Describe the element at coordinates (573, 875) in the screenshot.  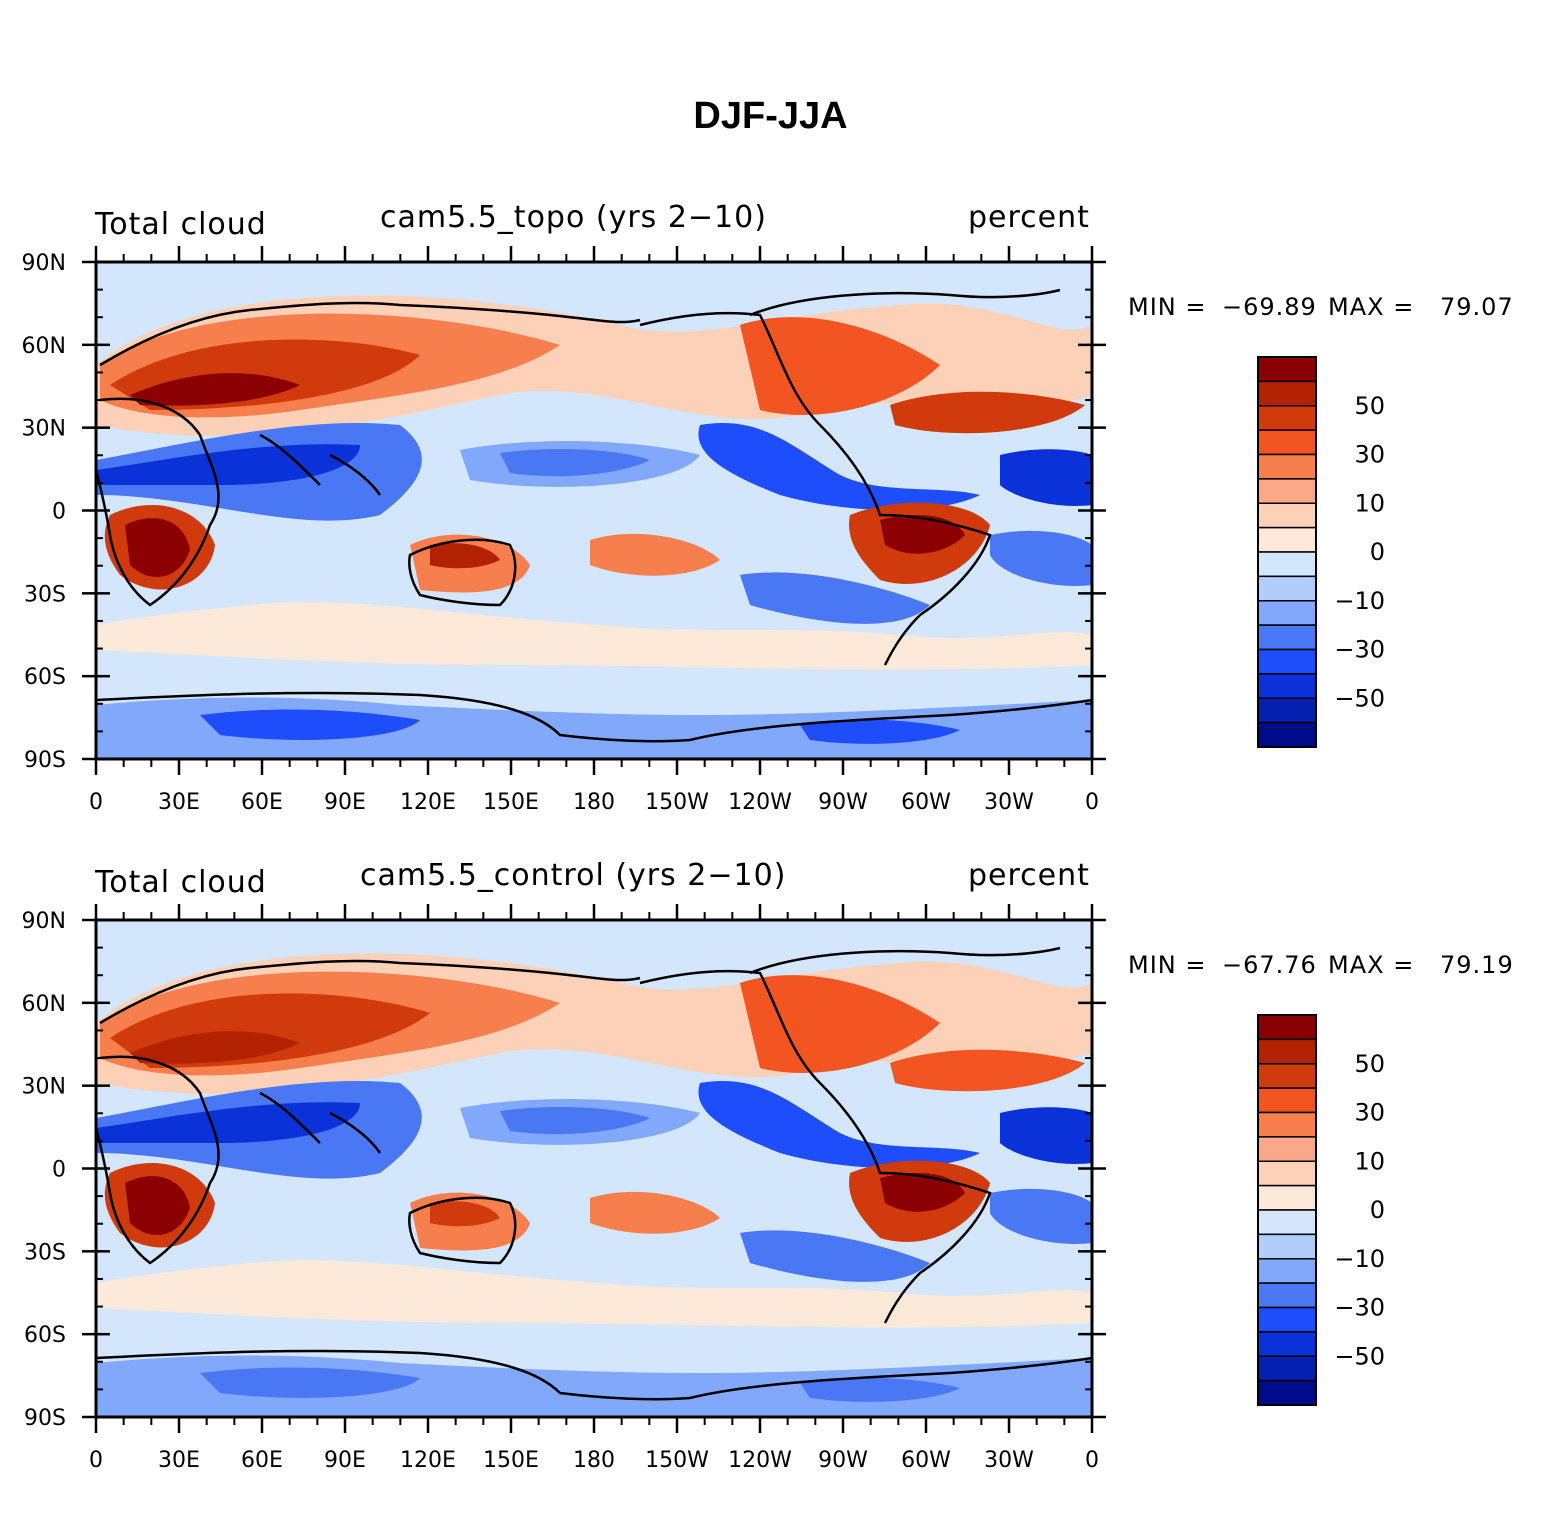
I see `case-label: cam5.5_control (yrs 2−10)` at that location.